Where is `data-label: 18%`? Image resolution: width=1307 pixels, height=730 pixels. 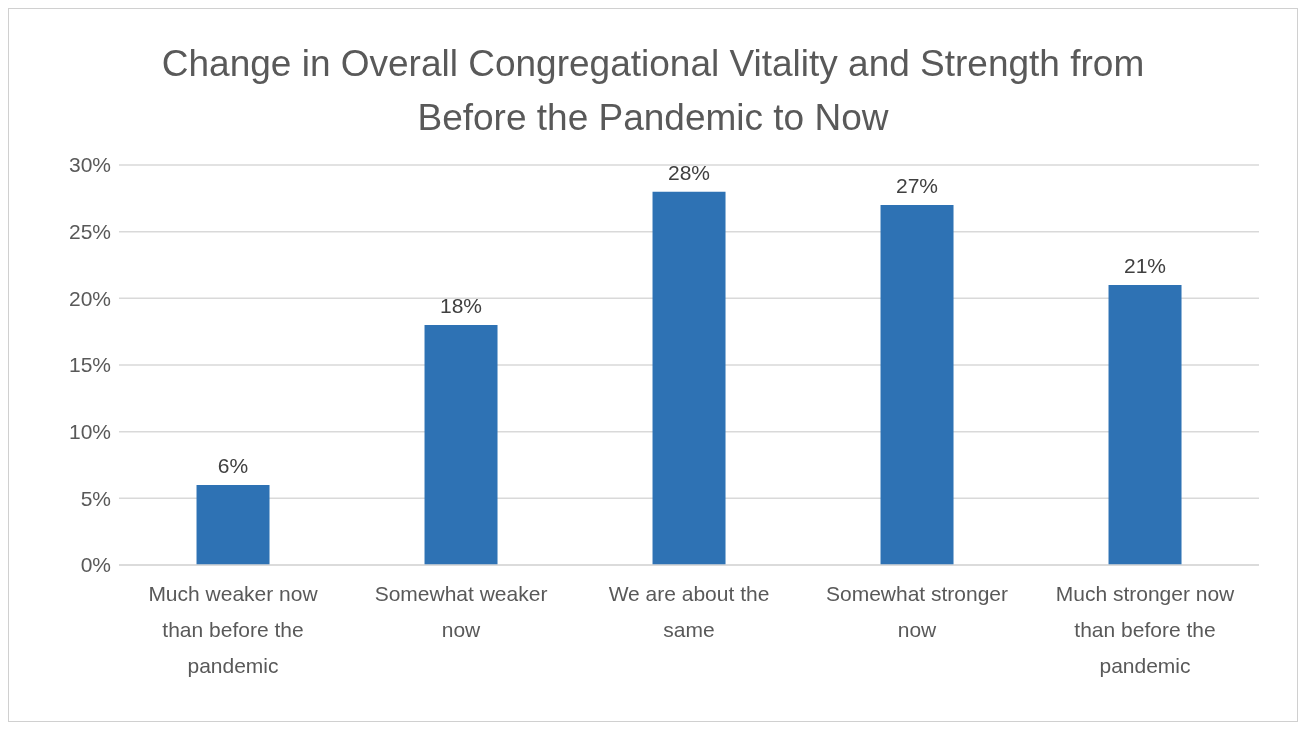
data-label: 18% is located at coordinates (461, 305).